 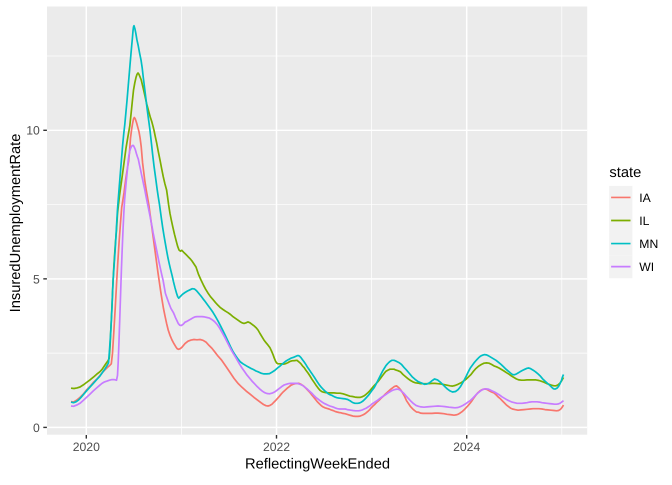 What do you see at coordinates (276, 447) in the screenshot?
I see `svg-text: 2022` at bounding box center [276, 447].